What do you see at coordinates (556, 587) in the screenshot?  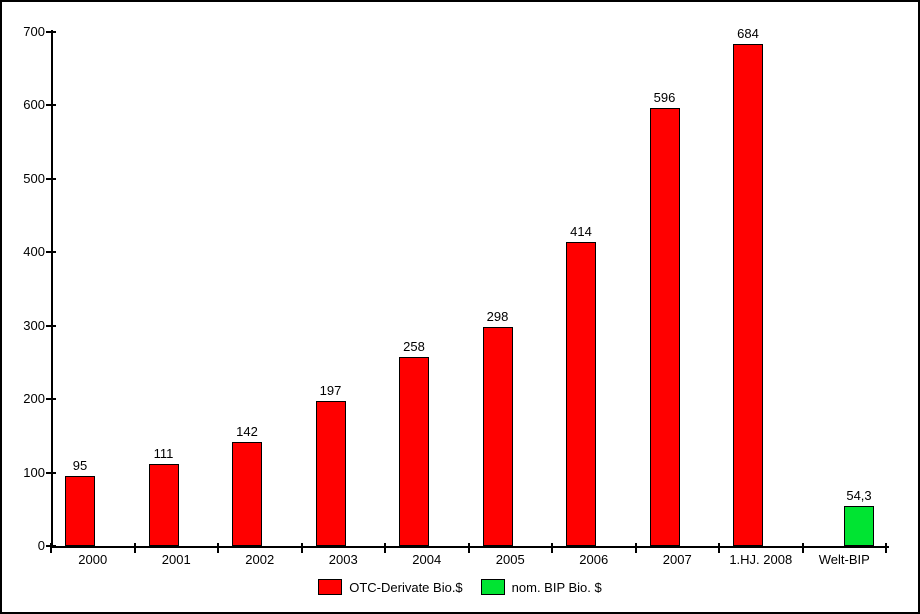 I see `legend-label-nom-bip: nom. BIP Bio. $` at bounding box center [556, 587].